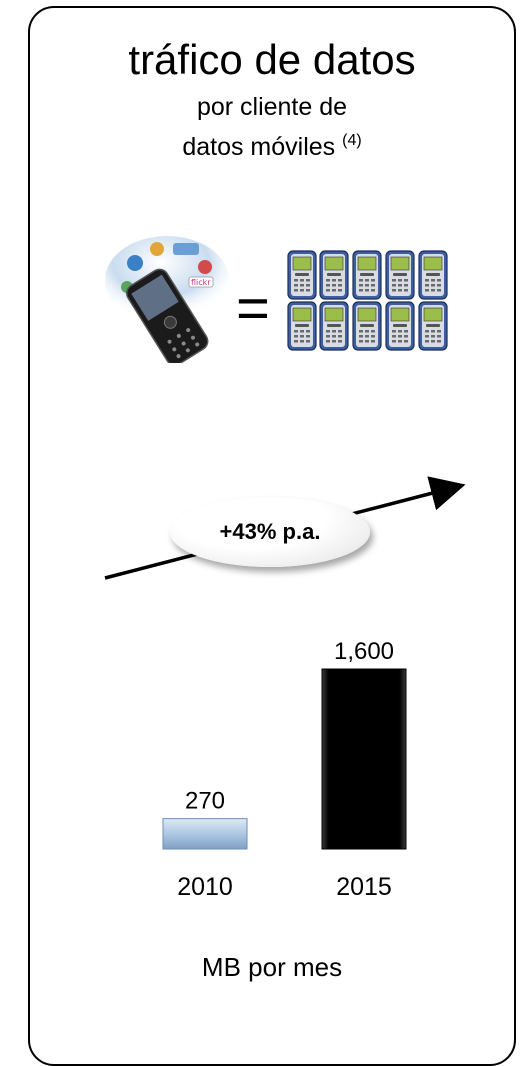 This screenshot has height=1066, width=520. I want to click on svg-text: flickr, so click(201, 282).